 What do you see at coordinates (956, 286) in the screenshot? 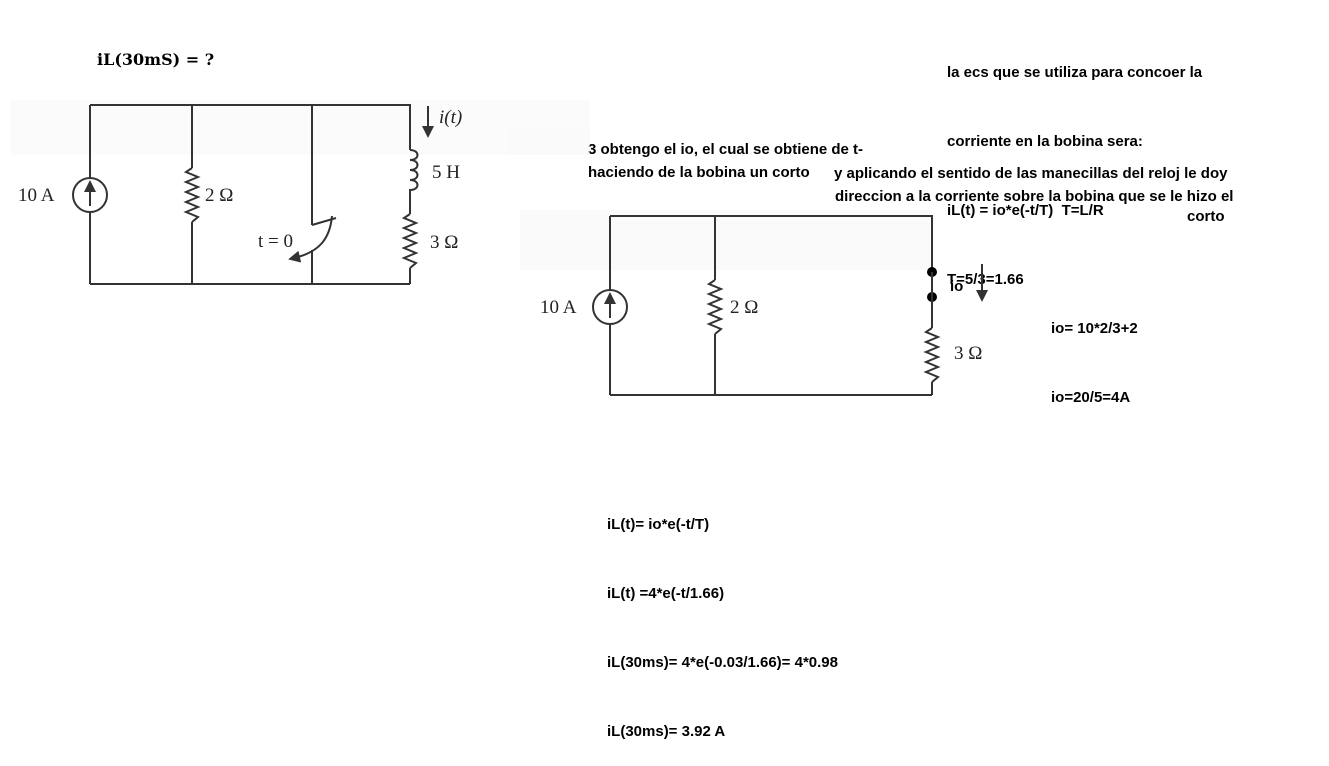
I see `c2-io-label: io` at bounding box center [956, 286].